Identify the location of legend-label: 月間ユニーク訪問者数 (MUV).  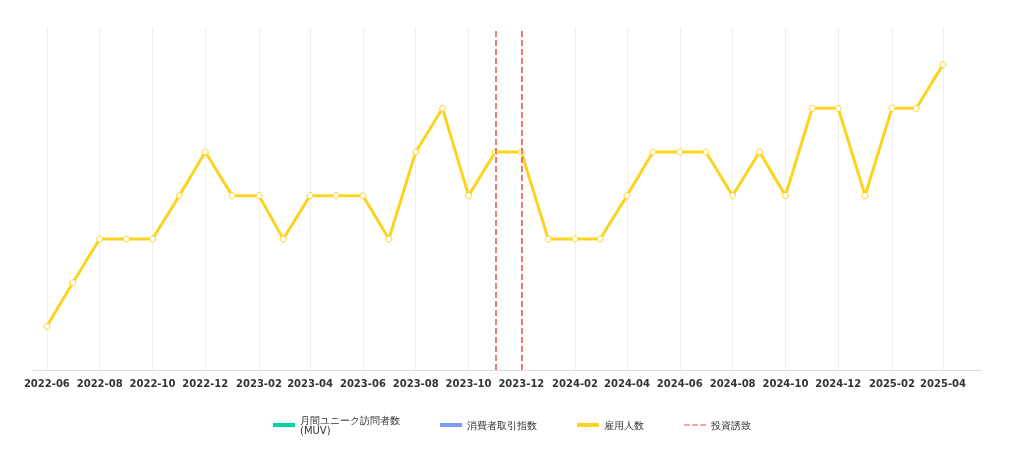
(350, 425).